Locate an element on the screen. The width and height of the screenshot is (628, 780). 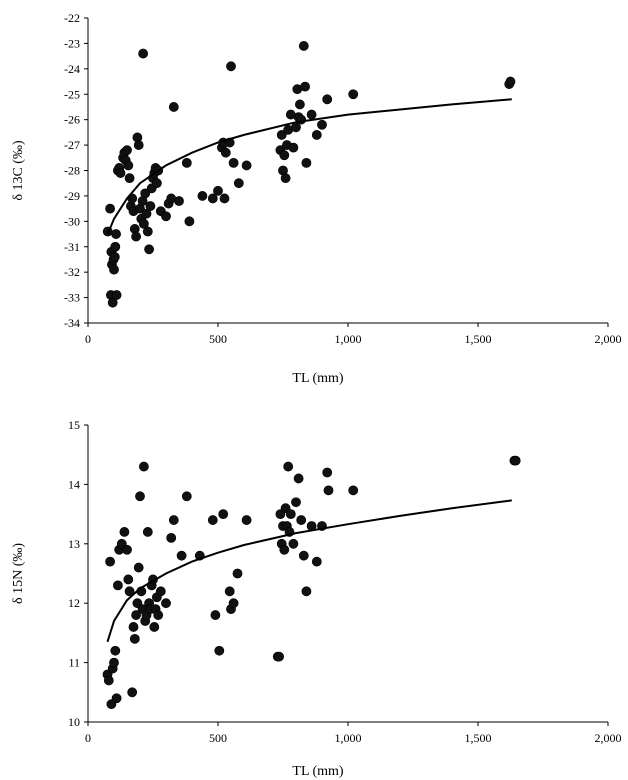
chart-0-y-tick-label: -26 is located at coordinates (72, 120).